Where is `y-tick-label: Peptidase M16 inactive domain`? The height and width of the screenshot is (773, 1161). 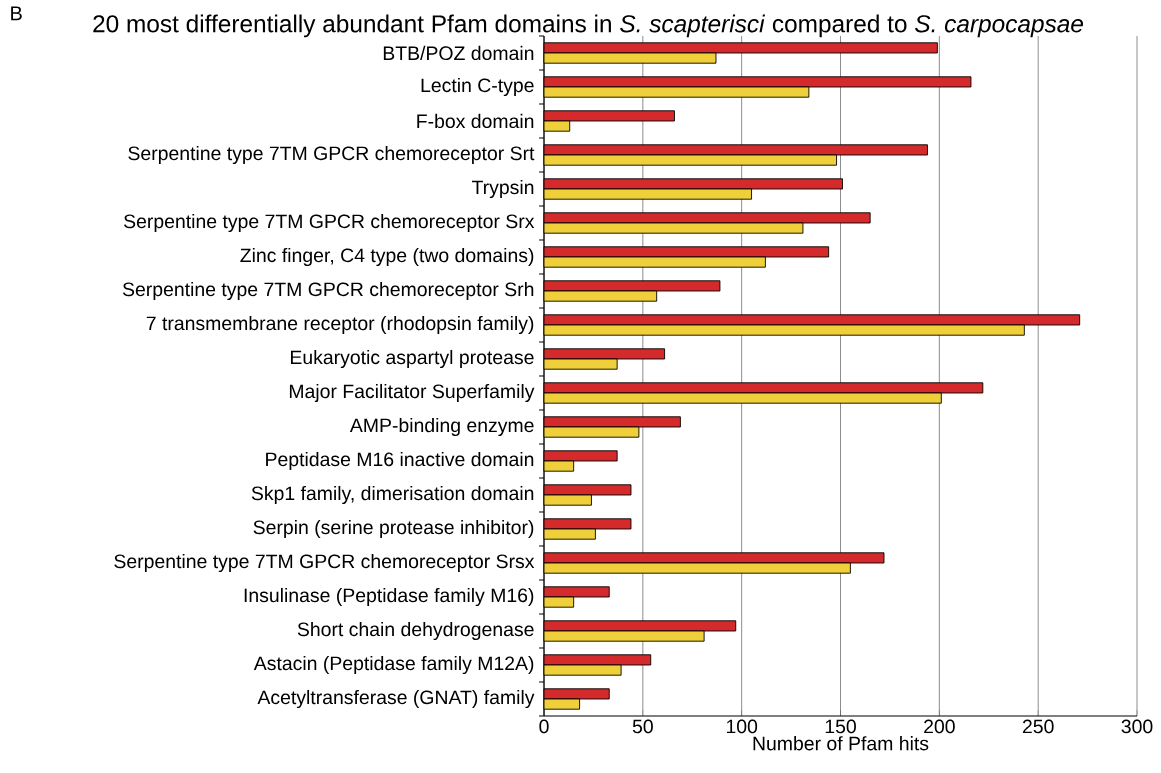
y-tick-label: Peptidase M16 inactive domain is located at coordinates (400, 461).